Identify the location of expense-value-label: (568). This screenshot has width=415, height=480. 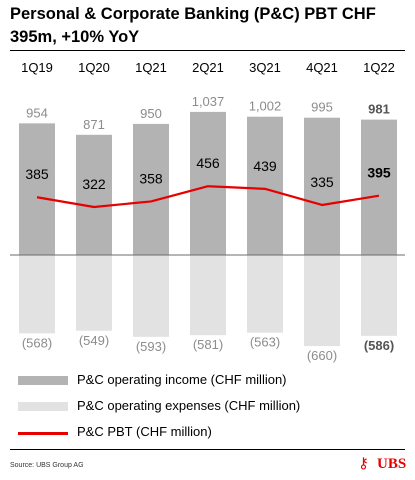
(37, 342).